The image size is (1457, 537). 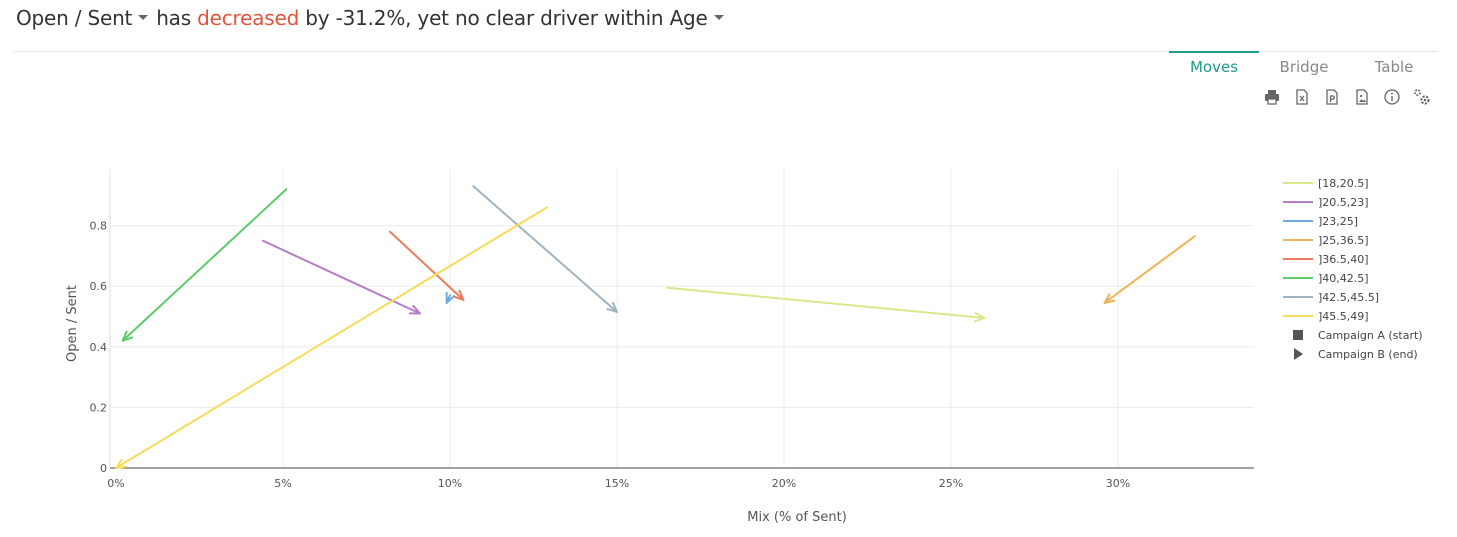 What do you see at coordinates (1298, 354) in the screenshot?
I see `legend-marker-triangle` at bounding box center [1298, 354].